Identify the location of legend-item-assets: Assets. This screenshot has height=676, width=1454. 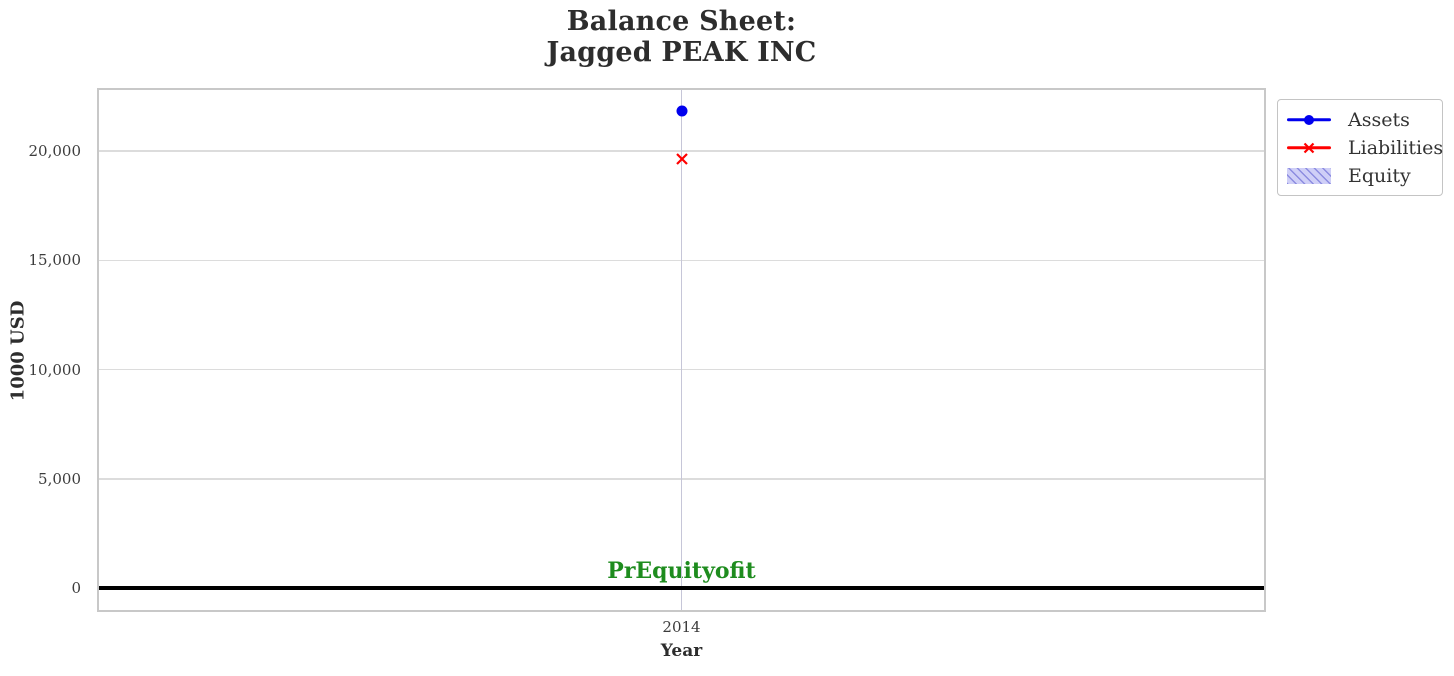
(1360, 119).